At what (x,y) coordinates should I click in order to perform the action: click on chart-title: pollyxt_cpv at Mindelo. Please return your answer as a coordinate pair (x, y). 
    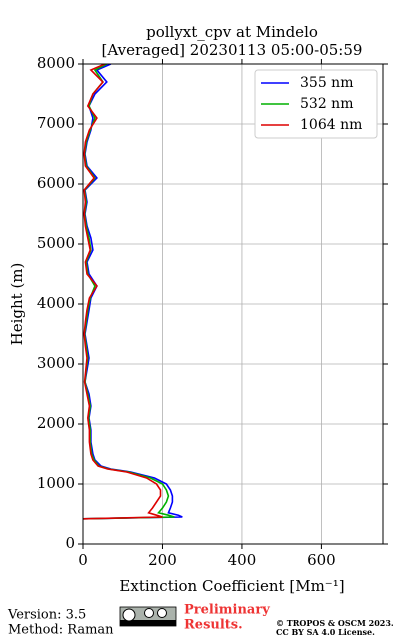
    Looking at the image, I should click on (232, 32).